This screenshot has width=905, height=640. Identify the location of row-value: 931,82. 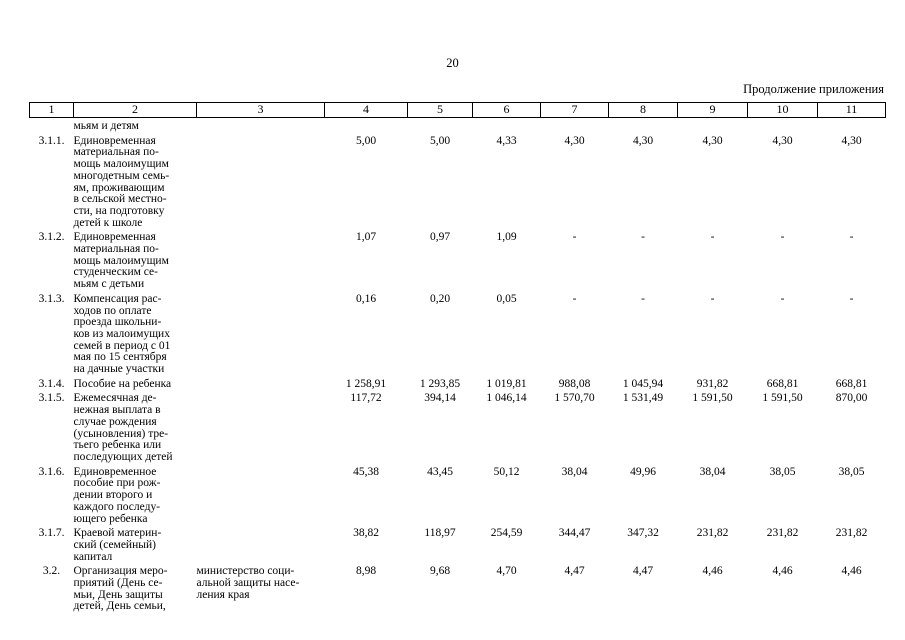
(712, 383).